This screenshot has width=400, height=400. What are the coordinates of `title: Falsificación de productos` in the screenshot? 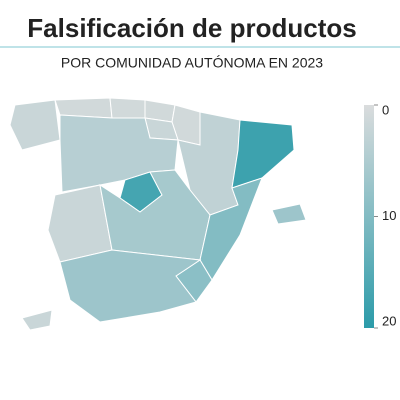 It's located at (191, 28).